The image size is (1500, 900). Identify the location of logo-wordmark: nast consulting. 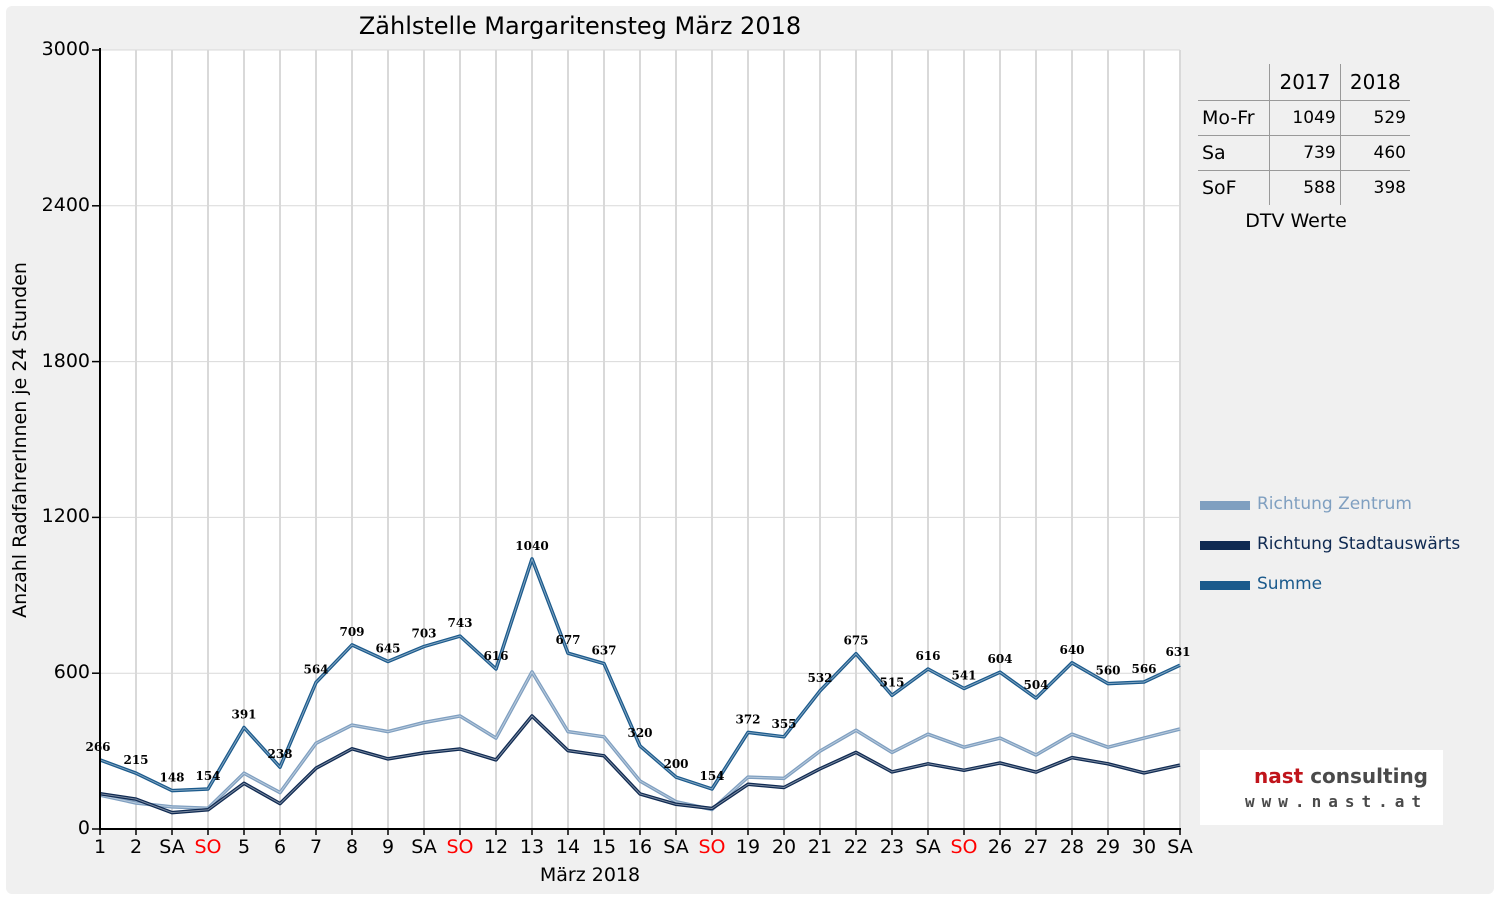
(1314, 776).